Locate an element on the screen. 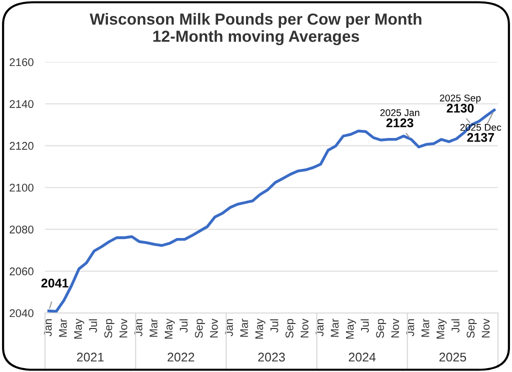 The image size is (512, 372). data-label: 2025 Jan 2123 is located at coordinates (400, 118).